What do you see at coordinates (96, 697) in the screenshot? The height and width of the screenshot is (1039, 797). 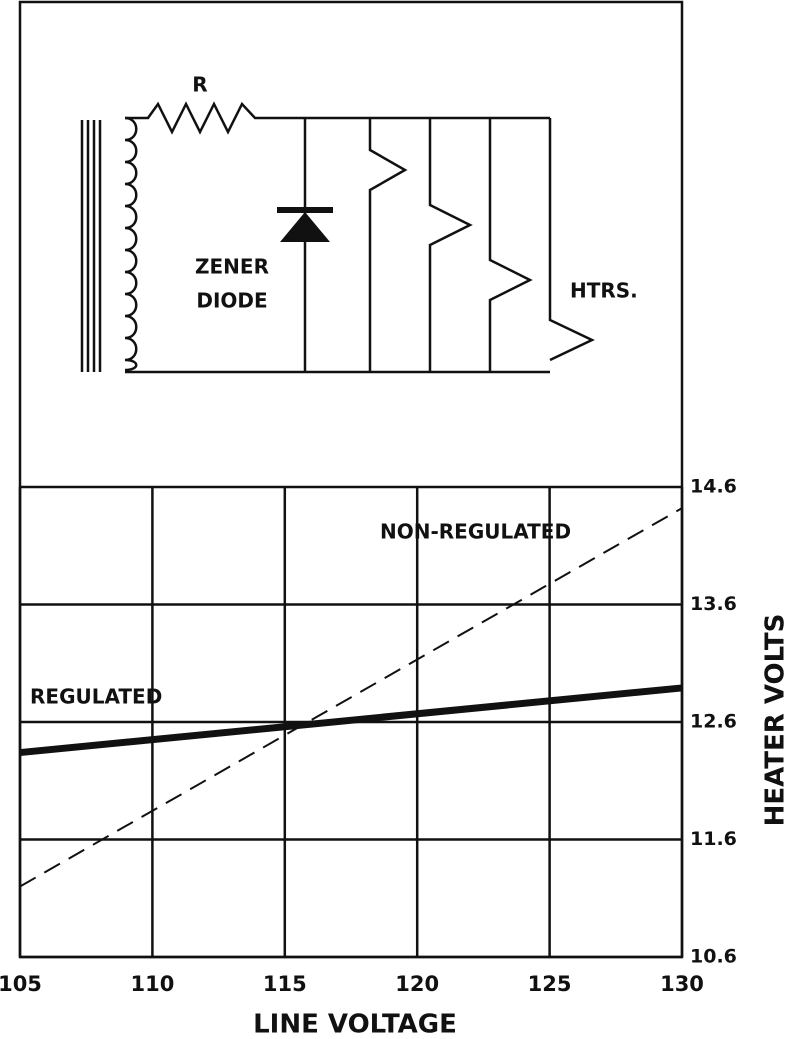 I see `series-label: REGULATED` at bounding box center [96, 697].